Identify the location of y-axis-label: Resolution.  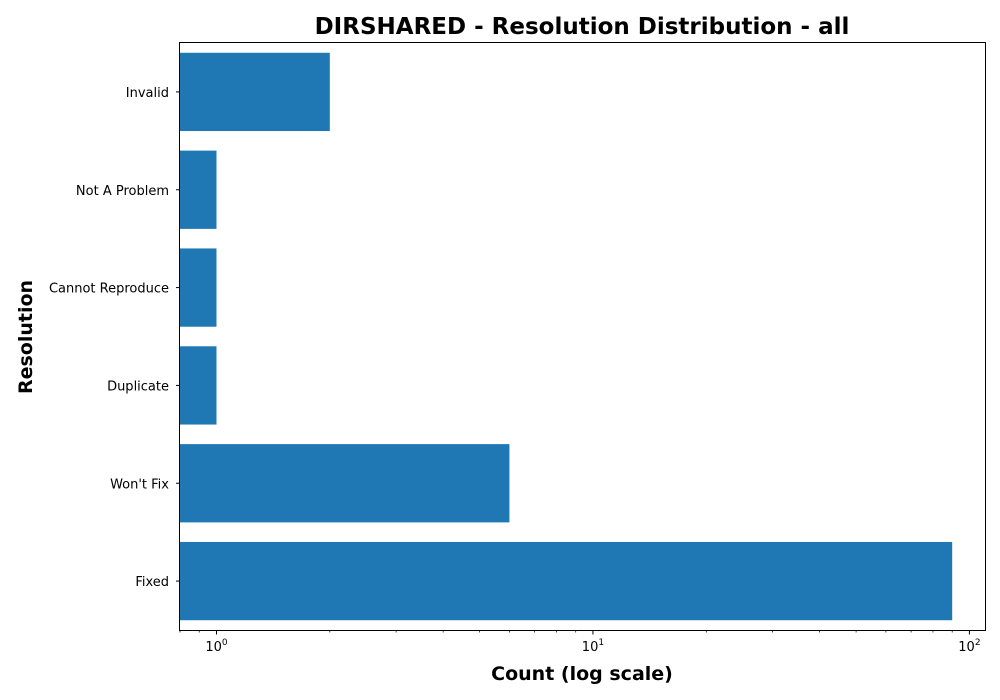
(26, 337).